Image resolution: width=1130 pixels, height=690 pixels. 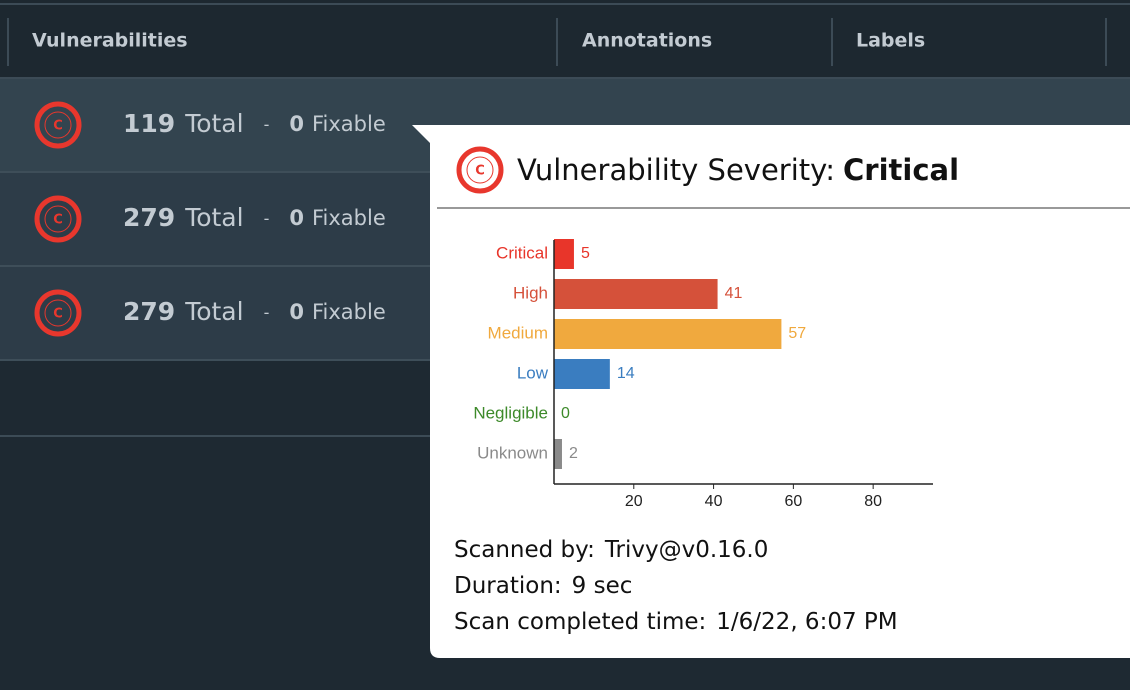 I want to click on row-summary: 119 Total -0 Fixable, so click(x=254, y=123).